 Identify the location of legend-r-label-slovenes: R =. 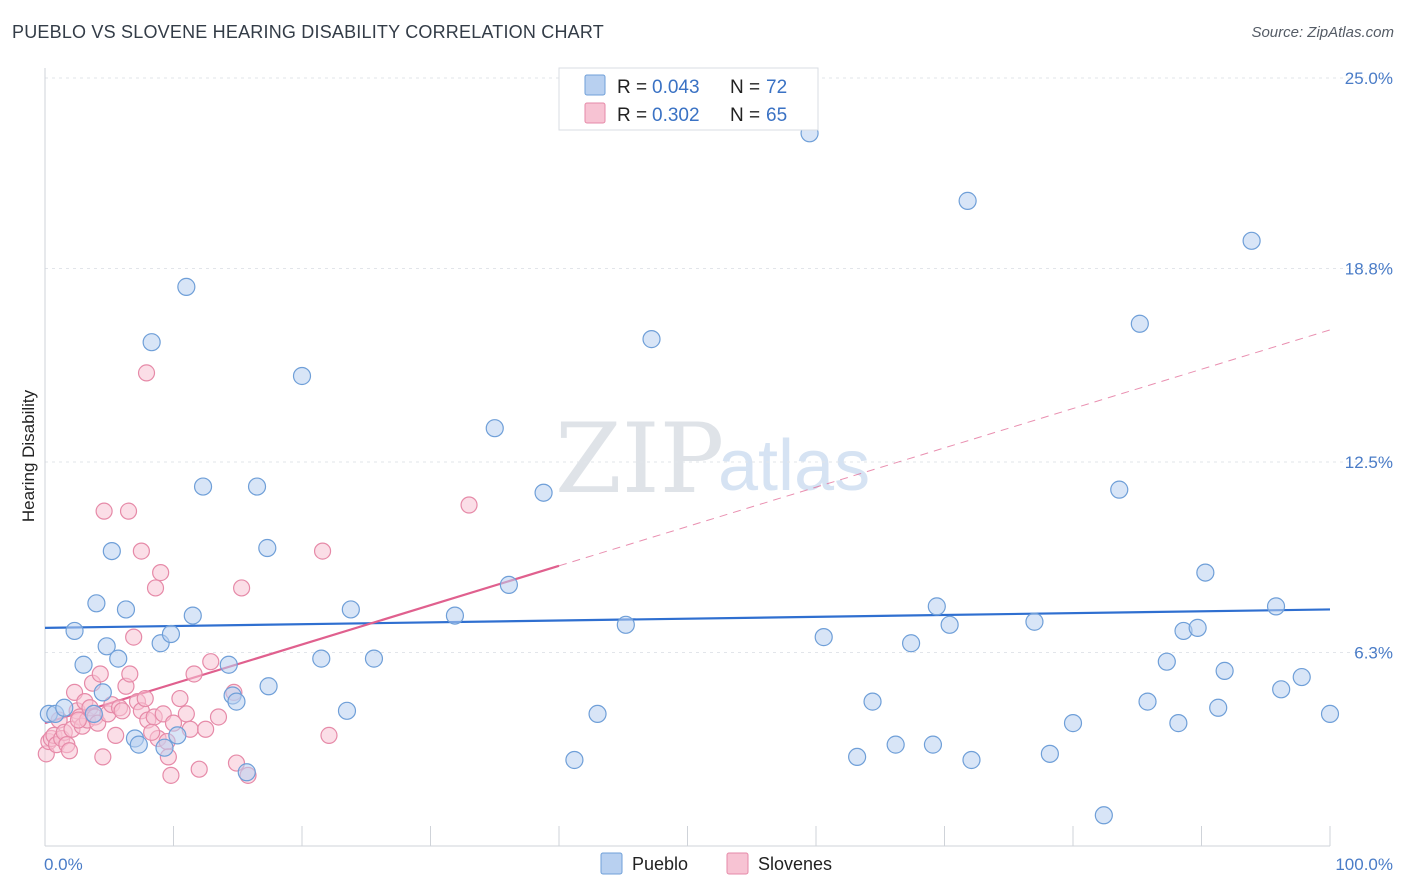
(632, 115).